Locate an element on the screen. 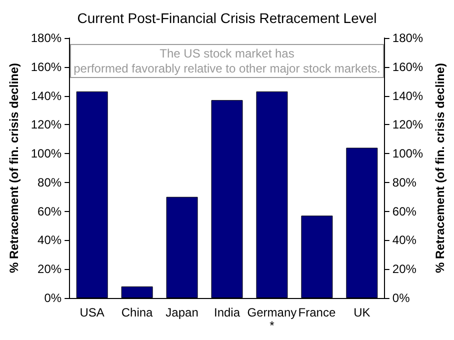  y-tick-label: 180% is located at coordinates (46, 38).